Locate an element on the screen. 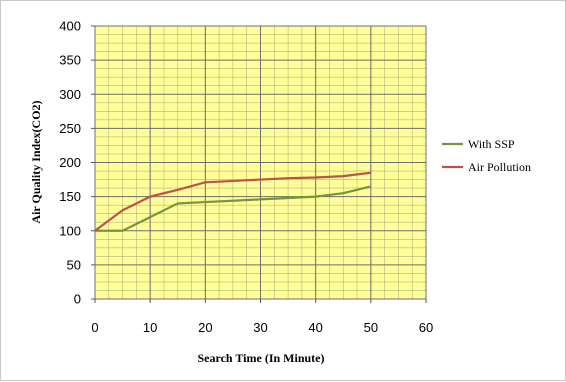 The height and width of the screenshot is (382, 566). y-tick-label: 200 is located at coordinates (70, 162).